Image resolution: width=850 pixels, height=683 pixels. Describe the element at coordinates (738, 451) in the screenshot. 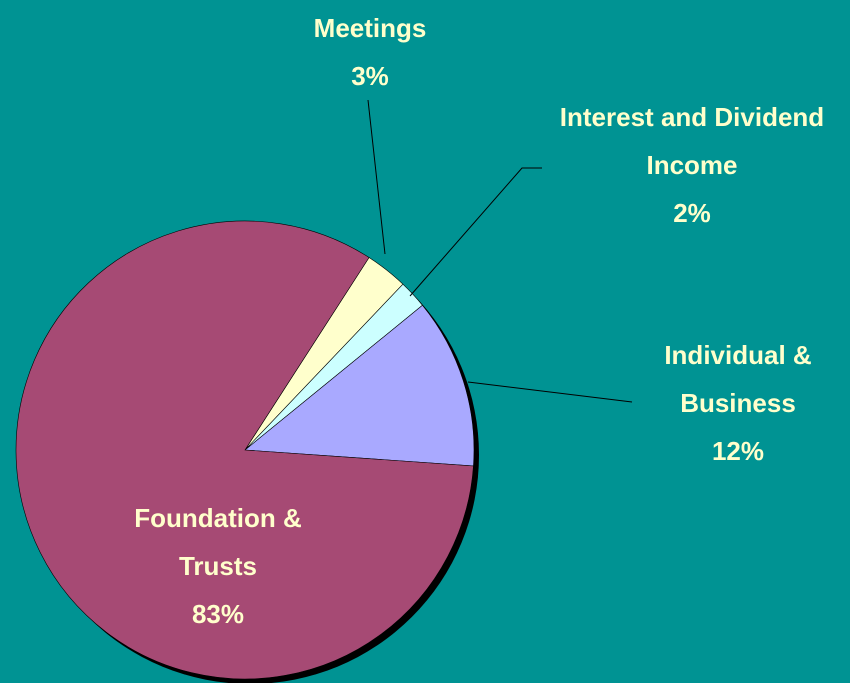

I see `value-label: 12%` at that location.